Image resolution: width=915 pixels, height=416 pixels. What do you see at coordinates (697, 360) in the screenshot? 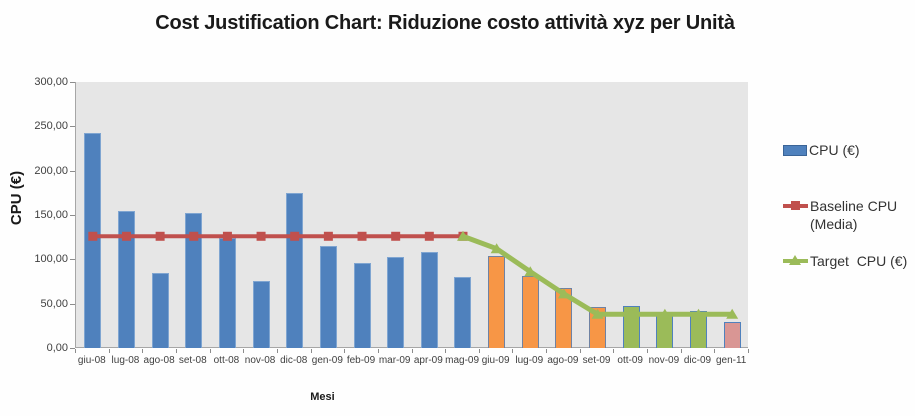
I see `x-tick-label: dic-09` at bounding box center [697, 360].